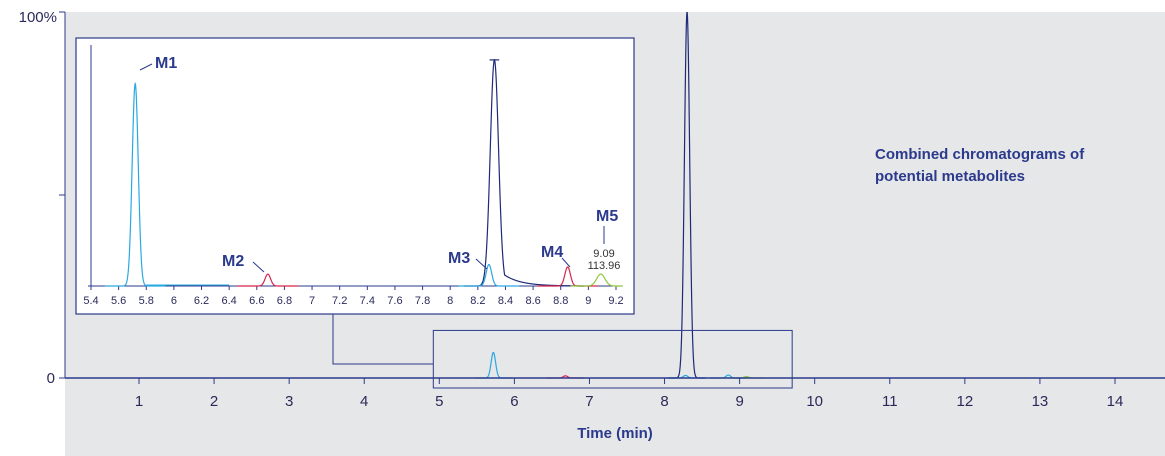 The height and width of the screenshot is (456, 1165). Describe the element at coordinates (604, 266) in the screenshot. I see `peak-detail-label: 113.96` at that location.